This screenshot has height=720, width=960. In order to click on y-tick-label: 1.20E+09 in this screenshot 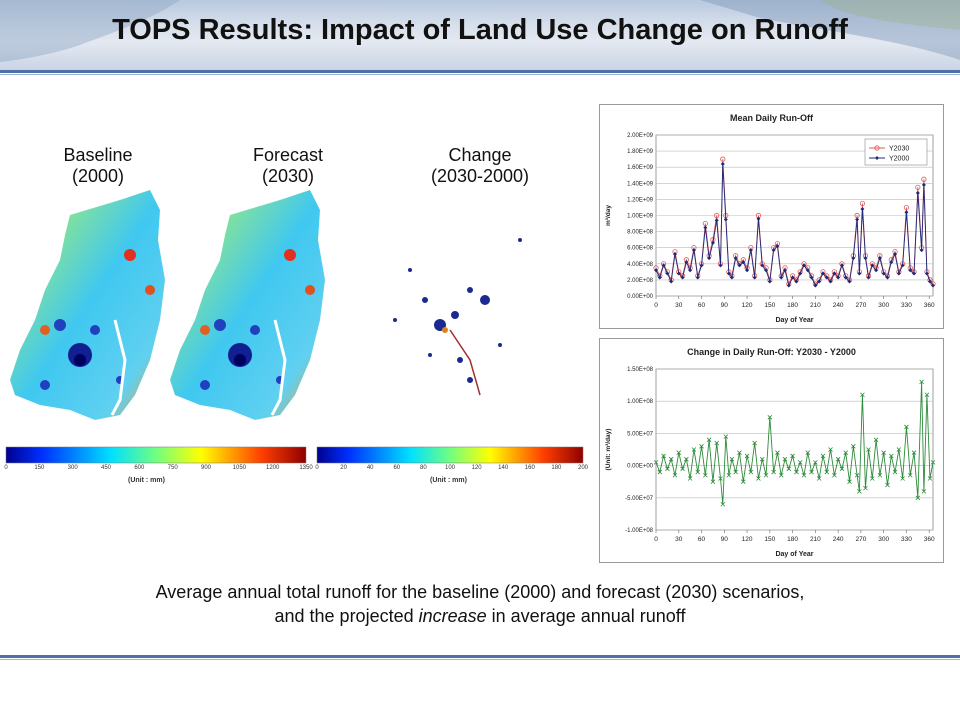, I will do `click(640, 200)`.